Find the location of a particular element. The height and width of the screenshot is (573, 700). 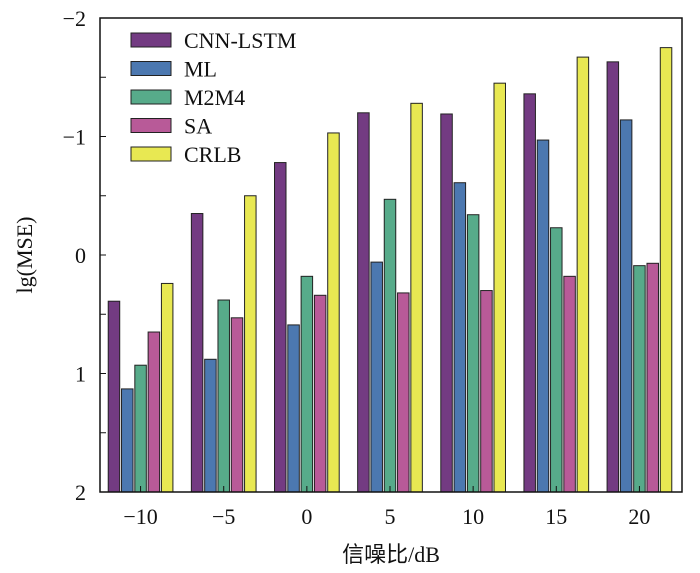

legend-swatch-sa is located at coordinates (151, 125).